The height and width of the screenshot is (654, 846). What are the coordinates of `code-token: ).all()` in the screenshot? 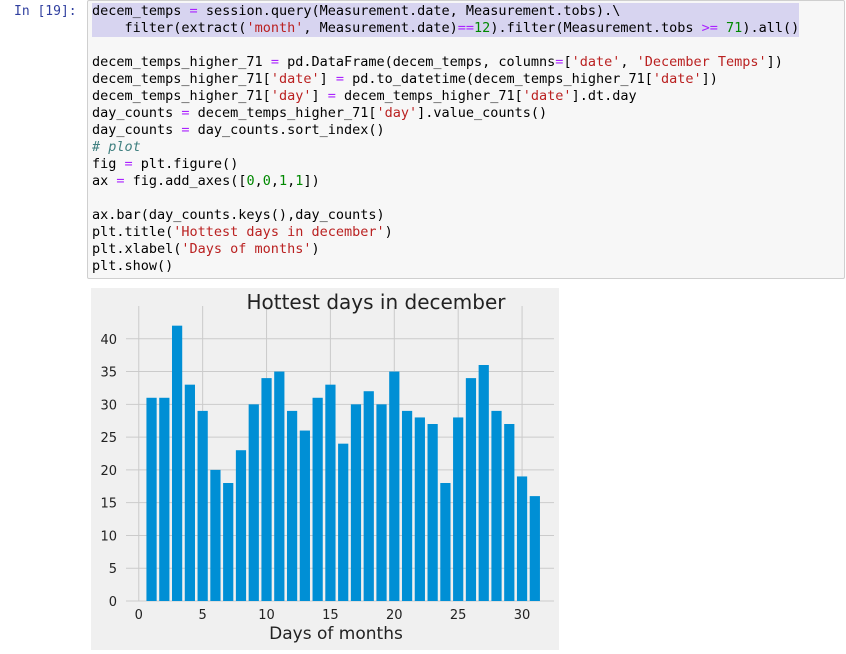 It's located at (771, 28).